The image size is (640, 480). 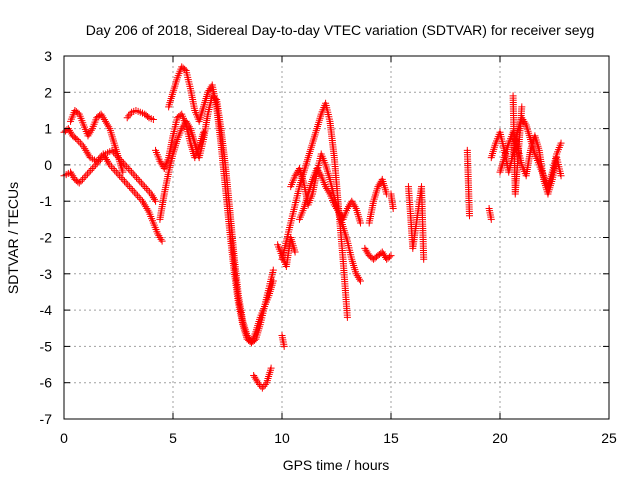 I want to click on y-axis-title: SDTVAR / TECUs, so click(x=13, y=238).